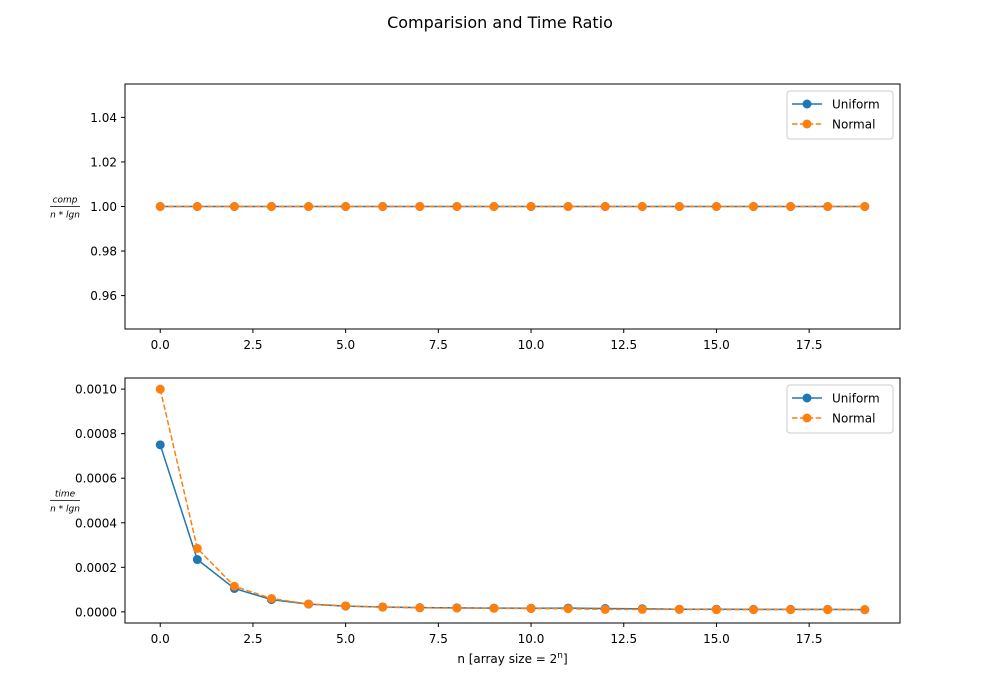  What do you see at coordinates (96, 479) in the screenshot?
I see `y-tick-label: 0.0006` at bounding box center [96, 479].